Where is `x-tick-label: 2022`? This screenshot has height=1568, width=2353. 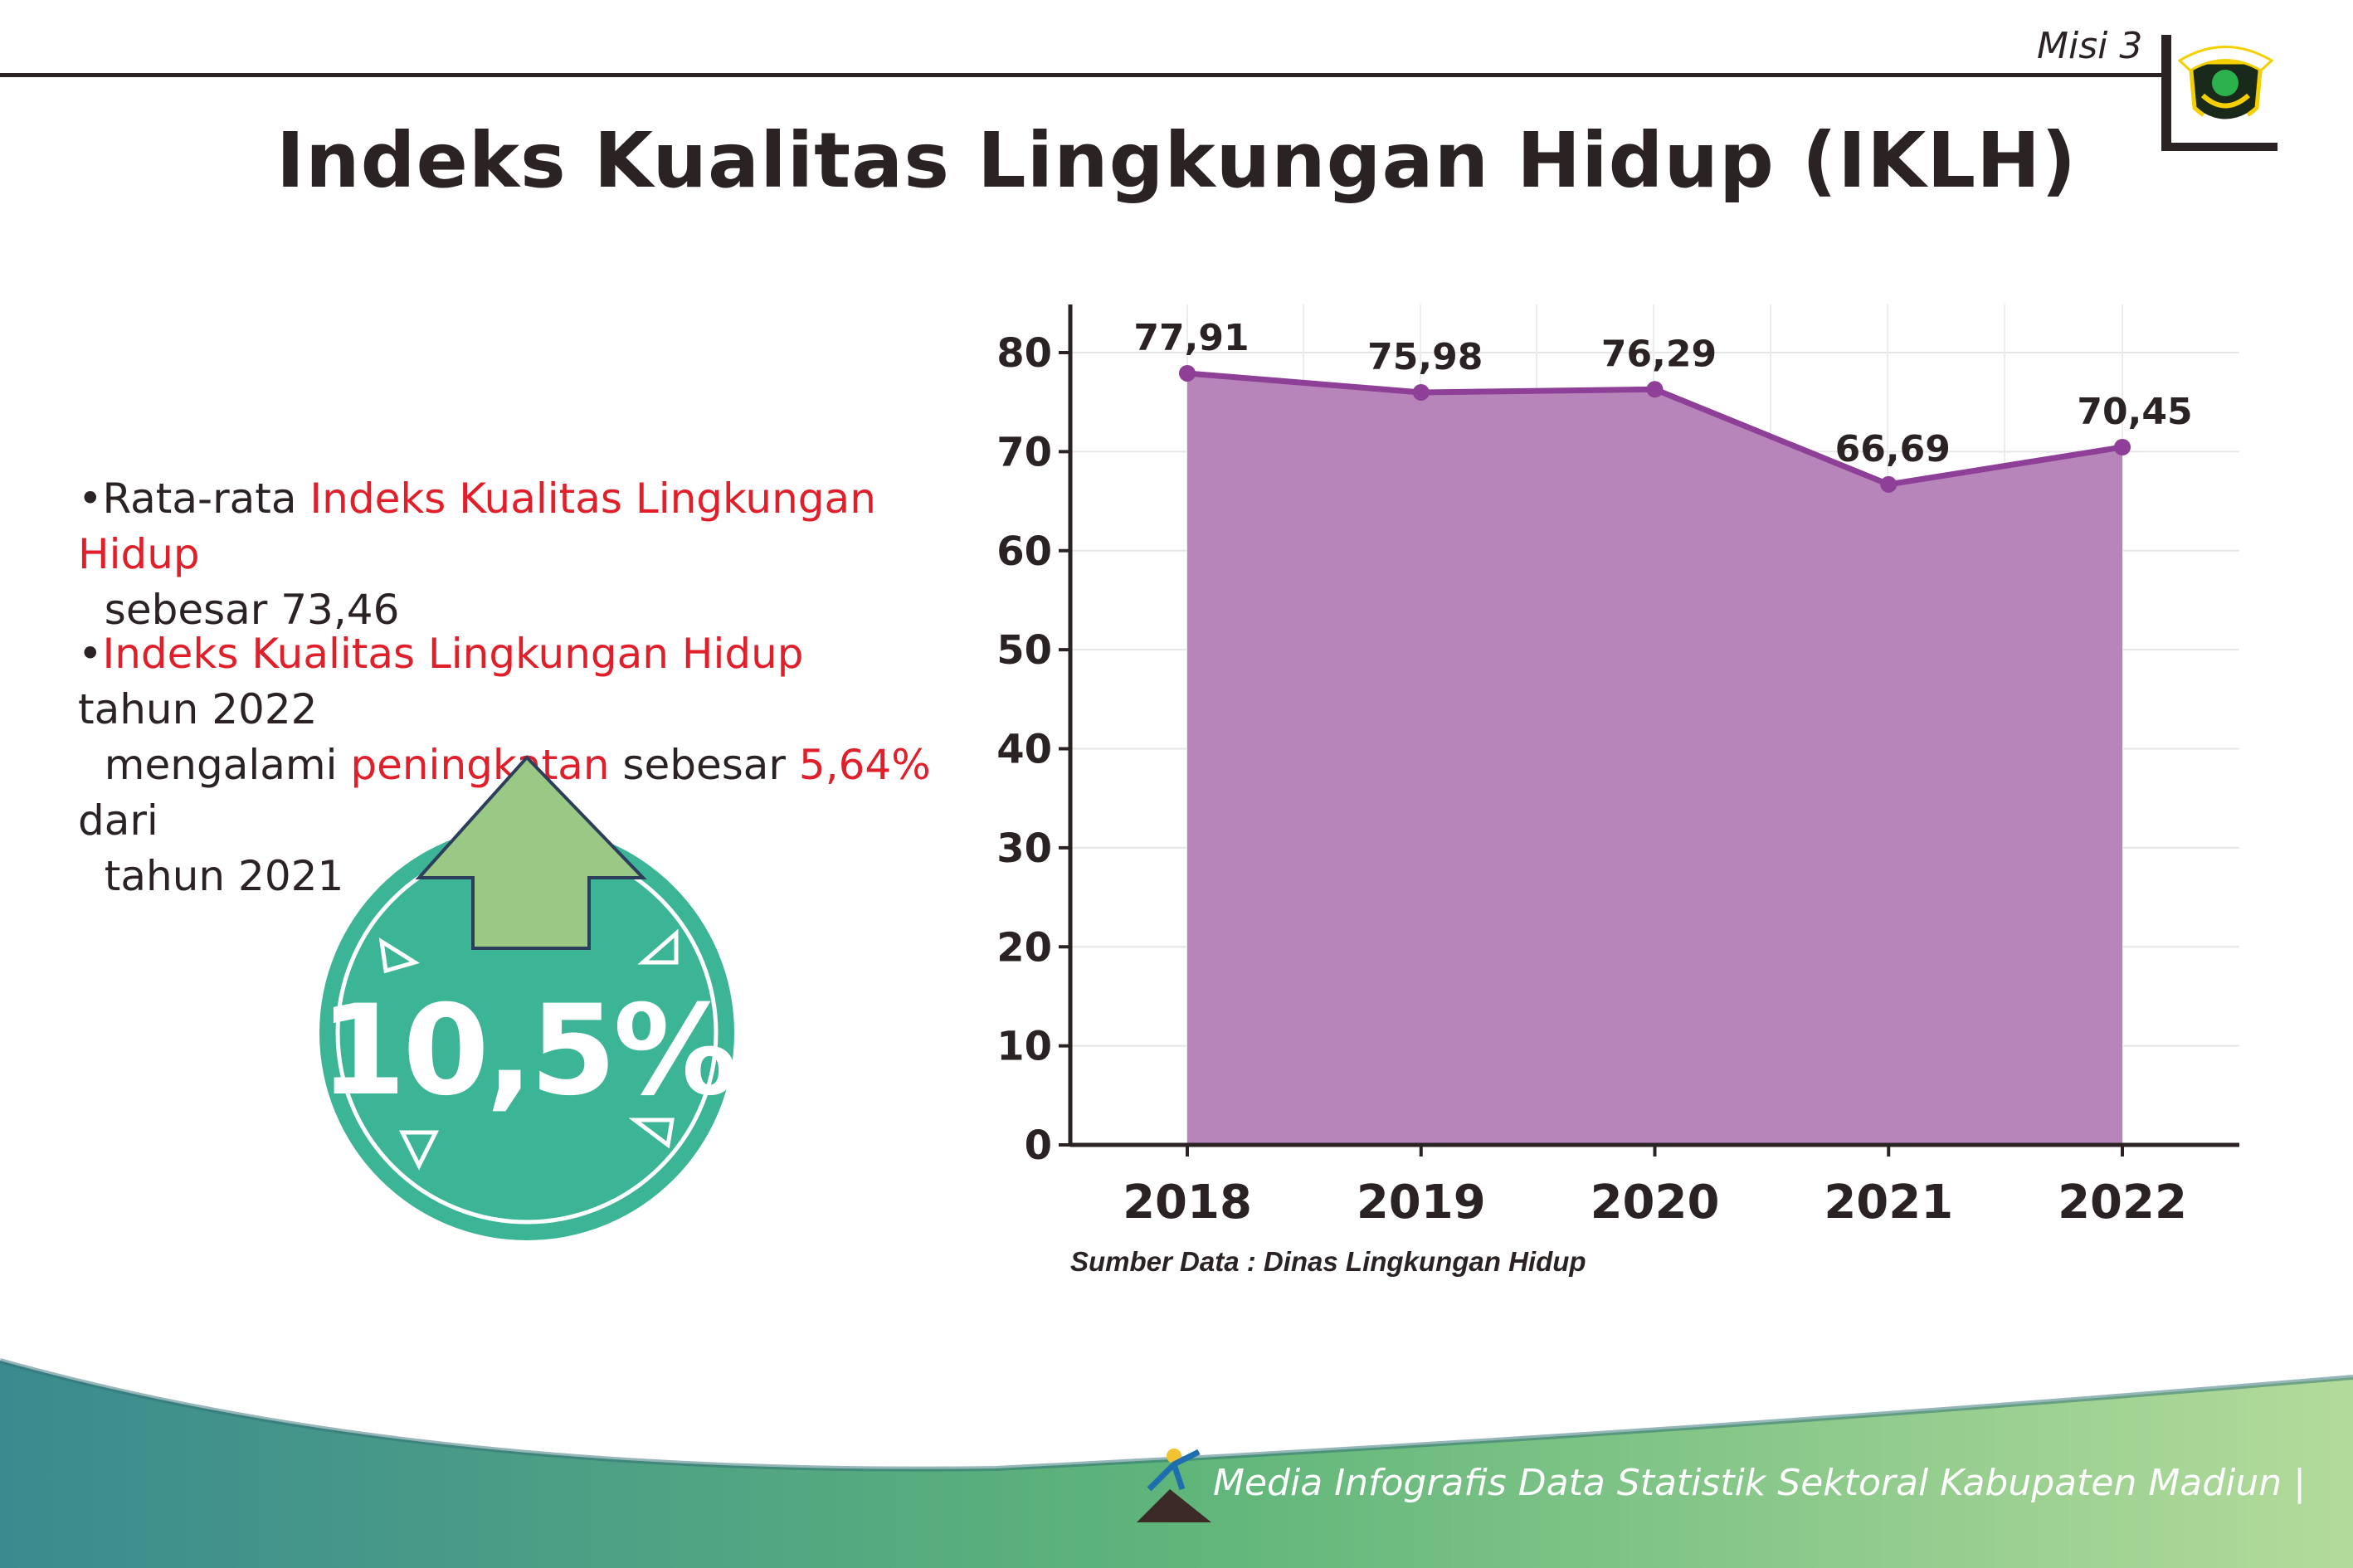 x-tick-label: 2022 is located at coordinates (2122, 1203).